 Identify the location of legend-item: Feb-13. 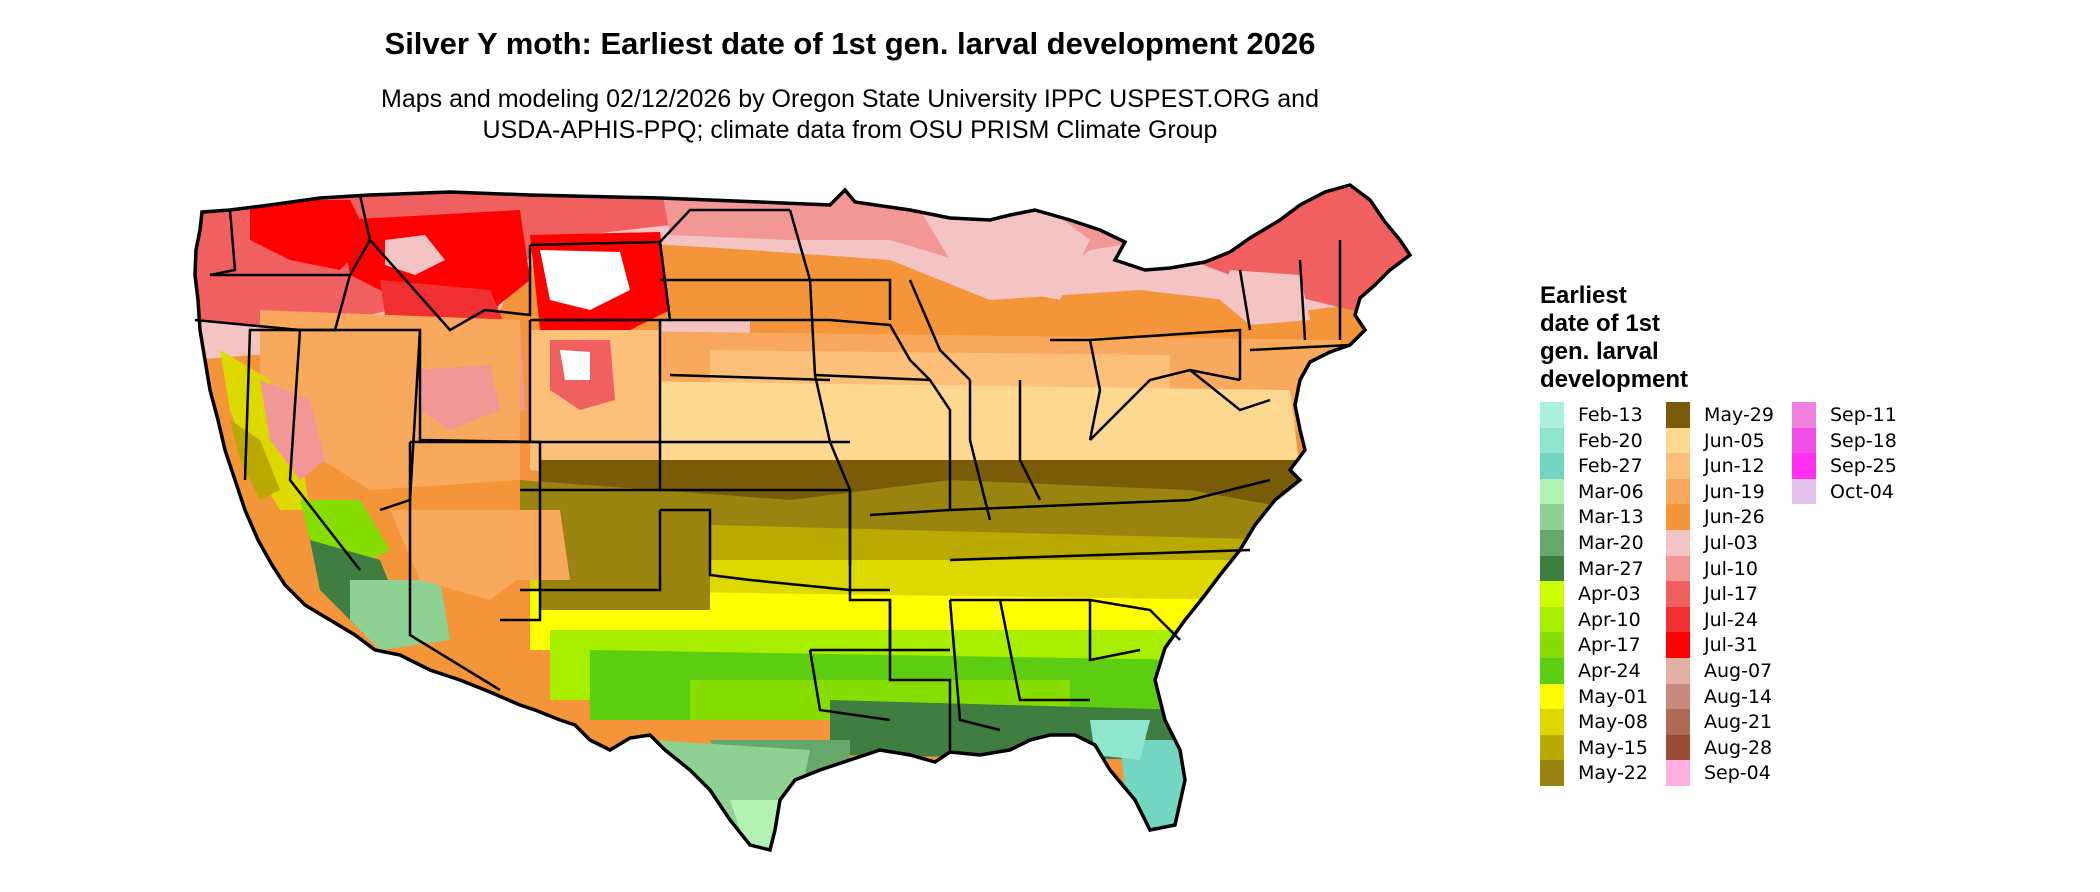
(1603, 415).